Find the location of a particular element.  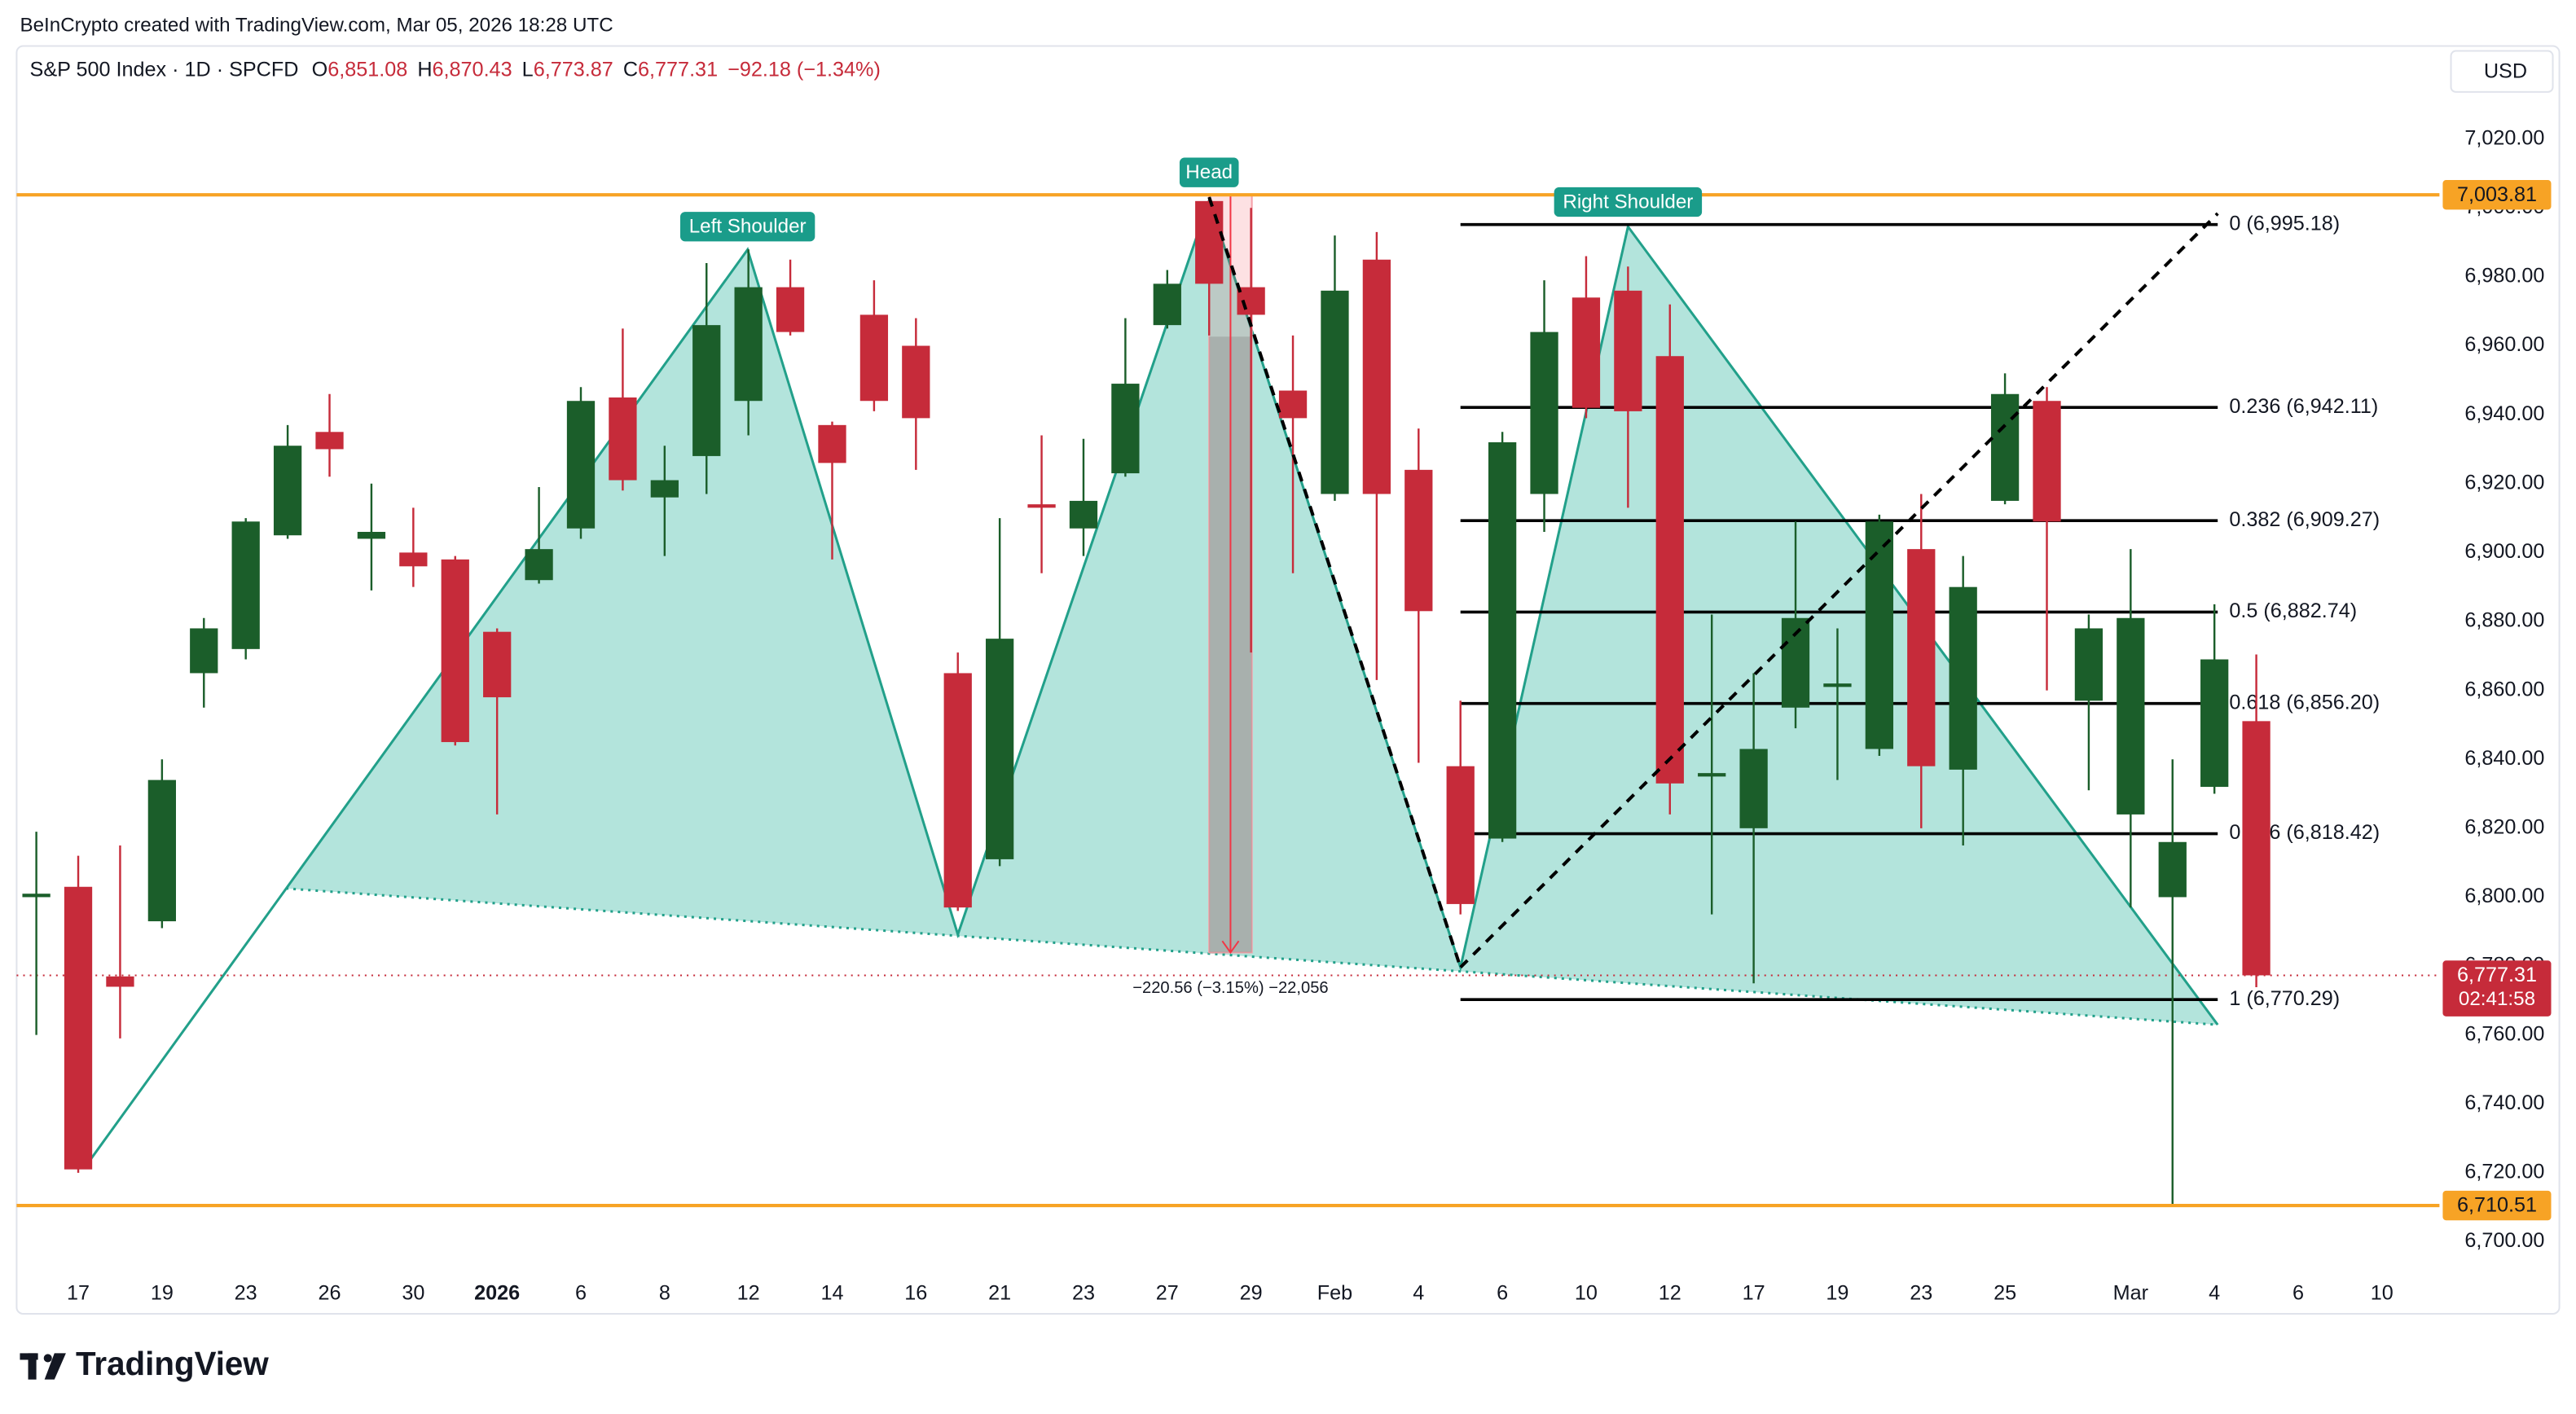

fib-label: 0.382 (6,909.27) is located at coordinates (2304, 519).